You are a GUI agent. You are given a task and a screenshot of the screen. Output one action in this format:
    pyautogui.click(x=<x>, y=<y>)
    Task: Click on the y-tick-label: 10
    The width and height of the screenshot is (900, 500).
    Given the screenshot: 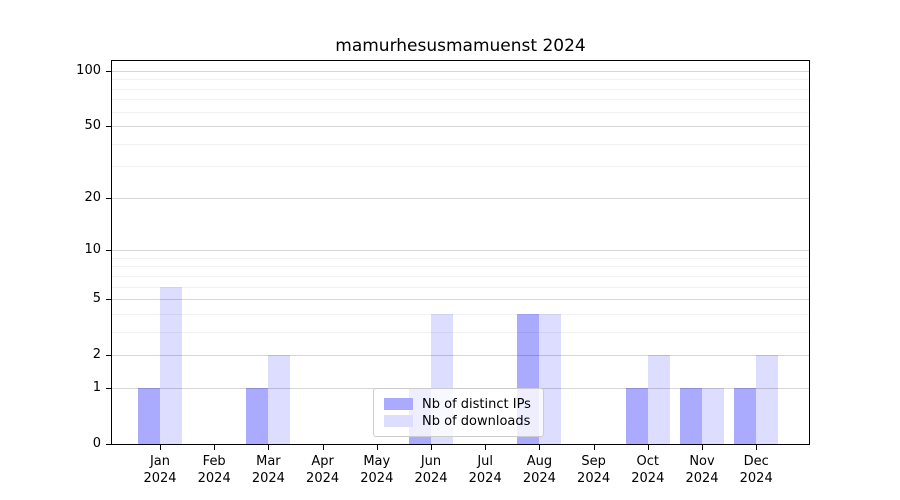 What is the action you would take?
    pyautogui.click(x=92, y=250)
    